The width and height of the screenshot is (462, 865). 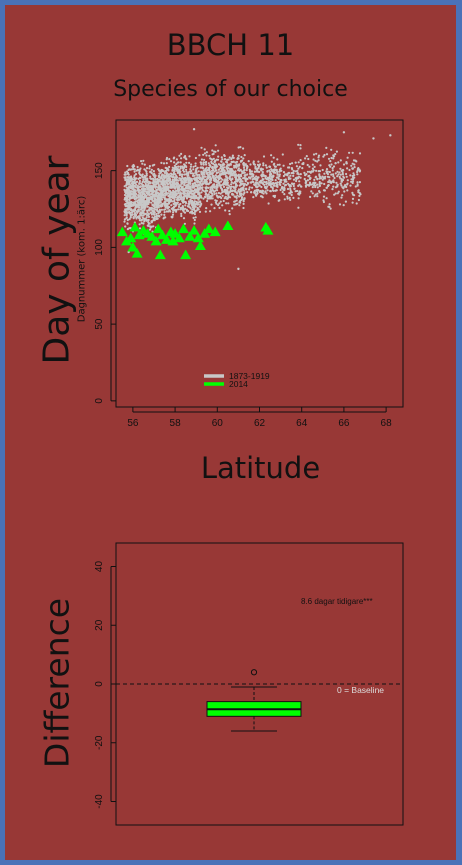 What do you see at coordinates (302, 423) in the screenshot?
I see `x-tick-label: 64` at bounding box center [302, 423].